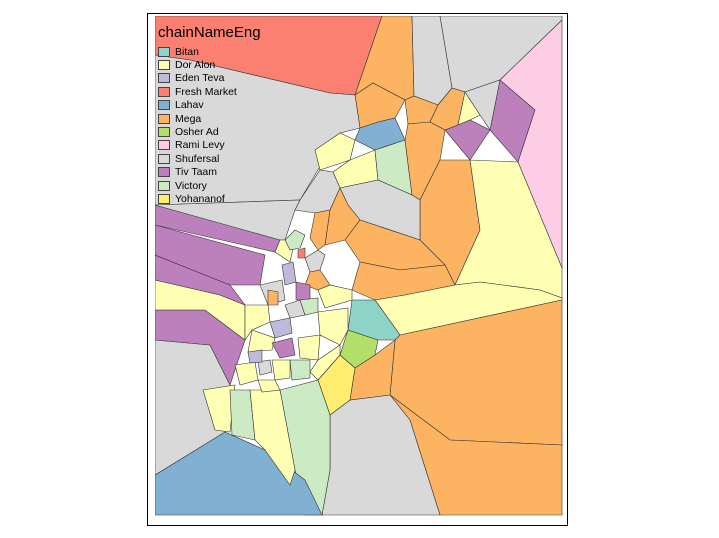 The height and width of the screenshot is (538, 719). Describe the element at coordinates (209, 105) in the screenshot. I see `legend-item: Lahav` at that location.